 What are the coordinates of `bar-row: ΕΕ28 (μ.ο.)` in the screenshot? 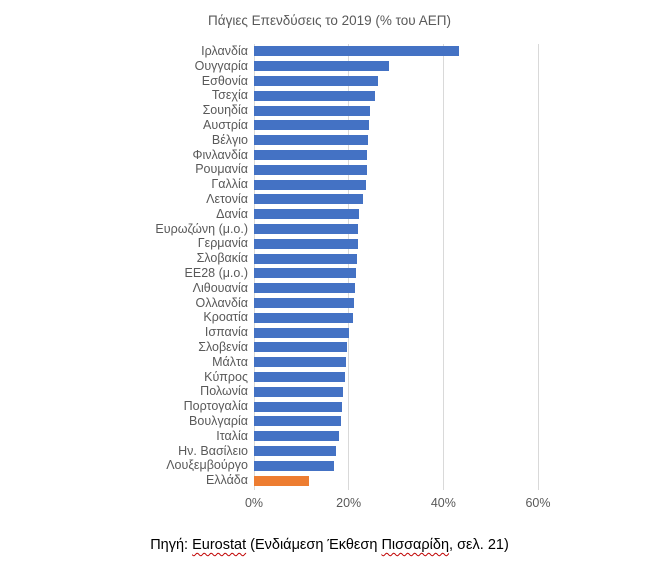 It's located at (269, 273).